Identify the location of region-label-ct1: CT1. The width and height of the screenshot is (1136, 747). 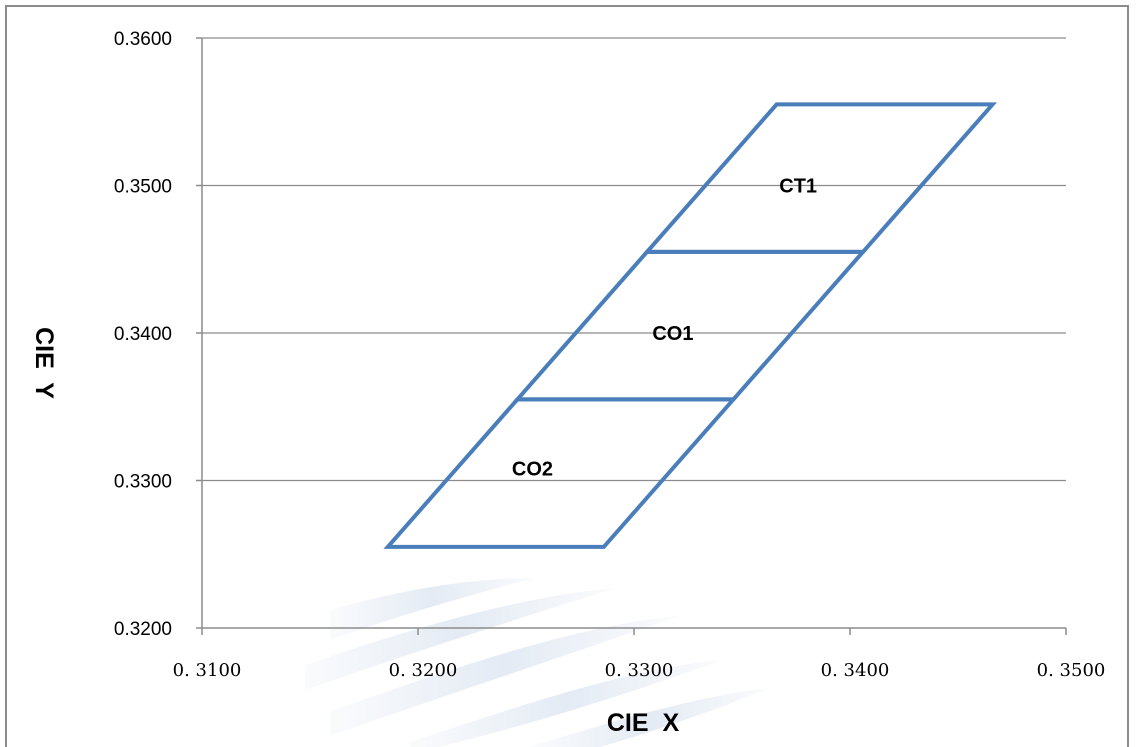
(798, 187).